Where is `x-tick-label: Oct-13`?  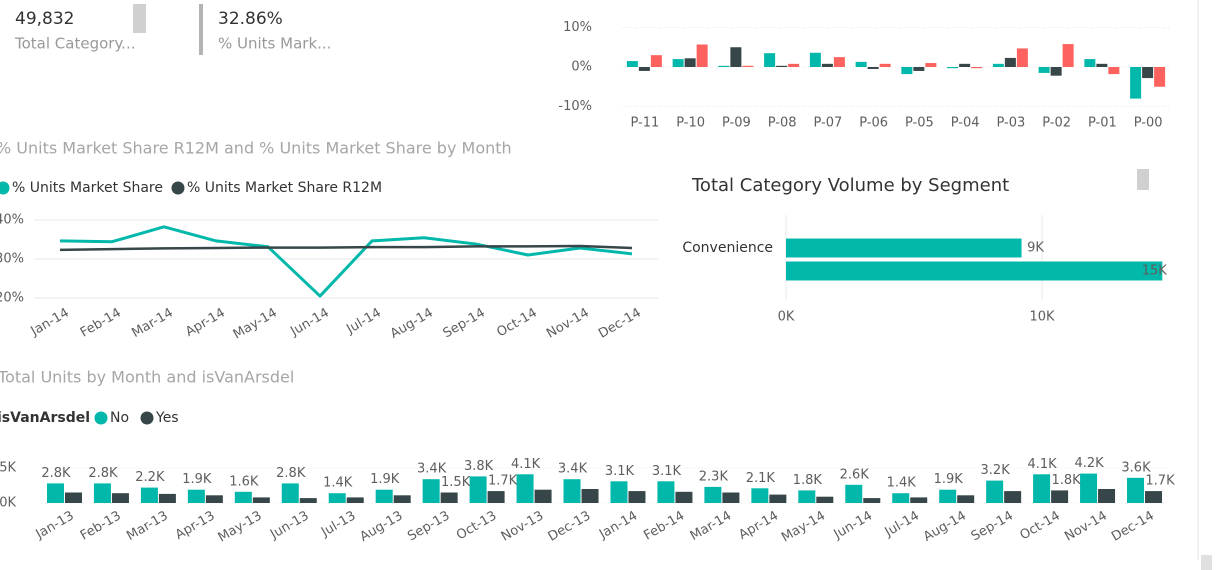
x-tick-label: Oct-13 is located at coordinates (476, 526).